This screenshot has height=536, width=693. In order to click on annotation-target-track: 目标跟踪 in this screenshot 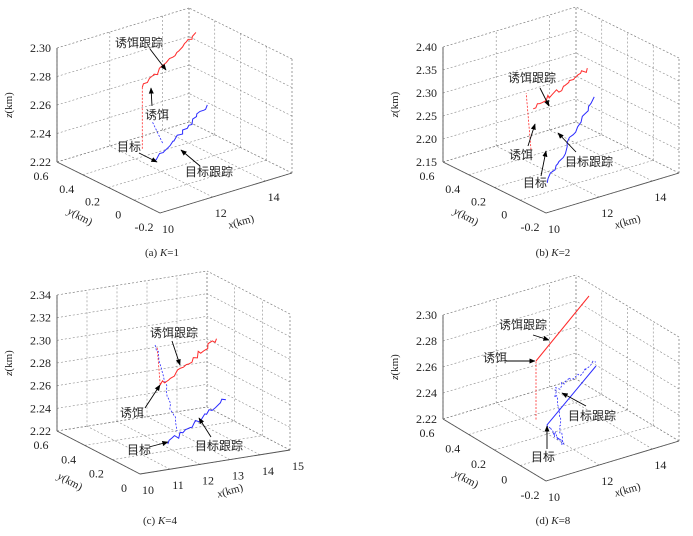, I will do `click(589, 162)`.